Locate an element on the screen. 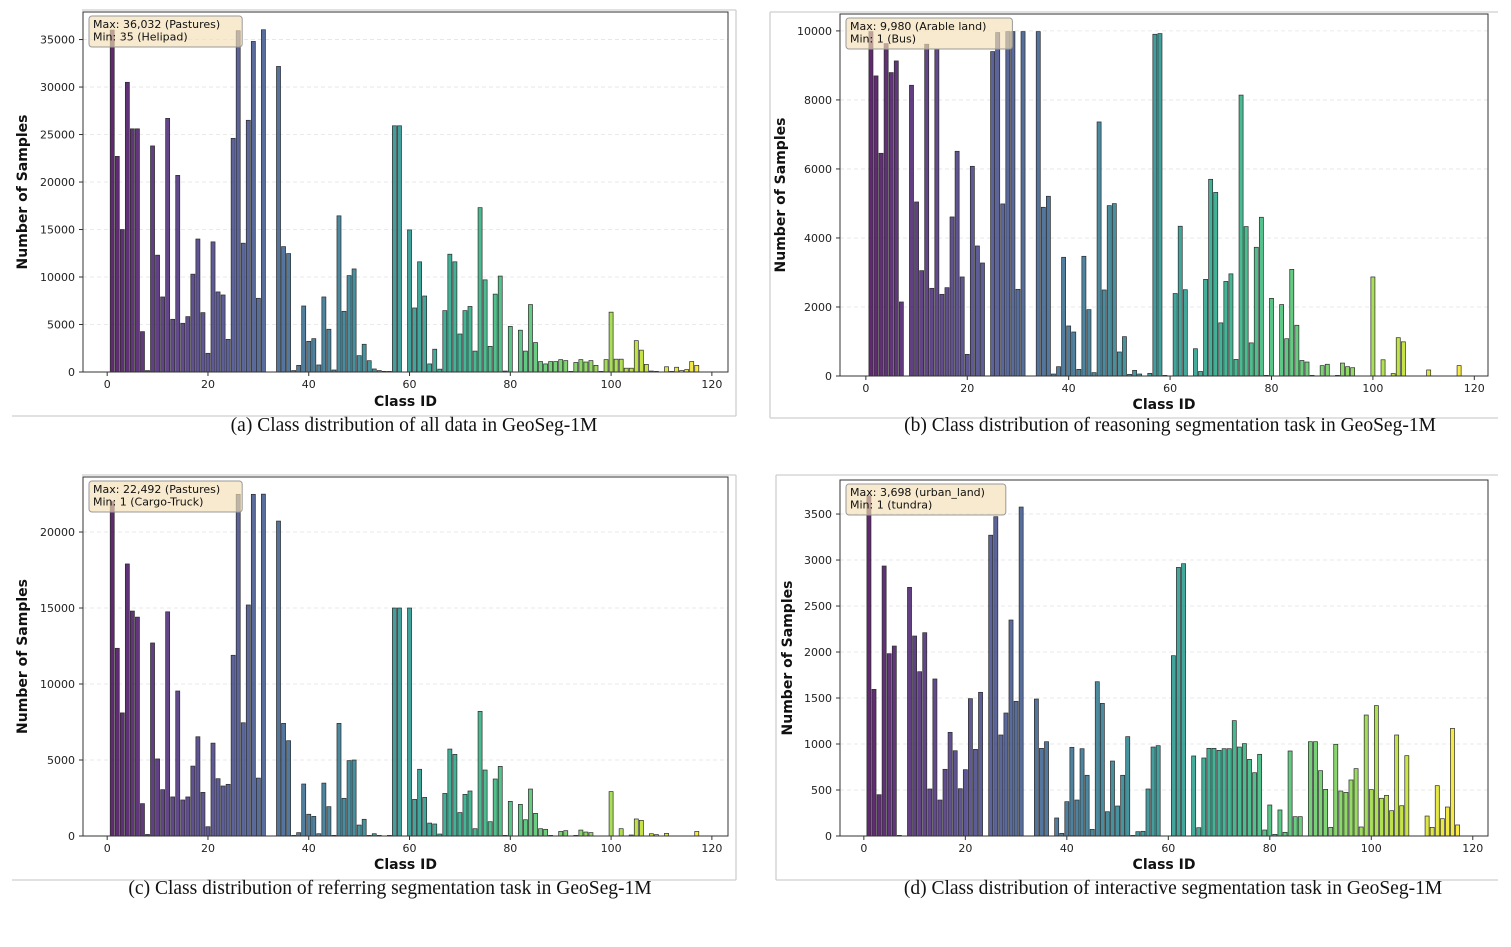 The image size is (1511, 947). y-tick-label: 15000 is located at coordinates (57, 608).